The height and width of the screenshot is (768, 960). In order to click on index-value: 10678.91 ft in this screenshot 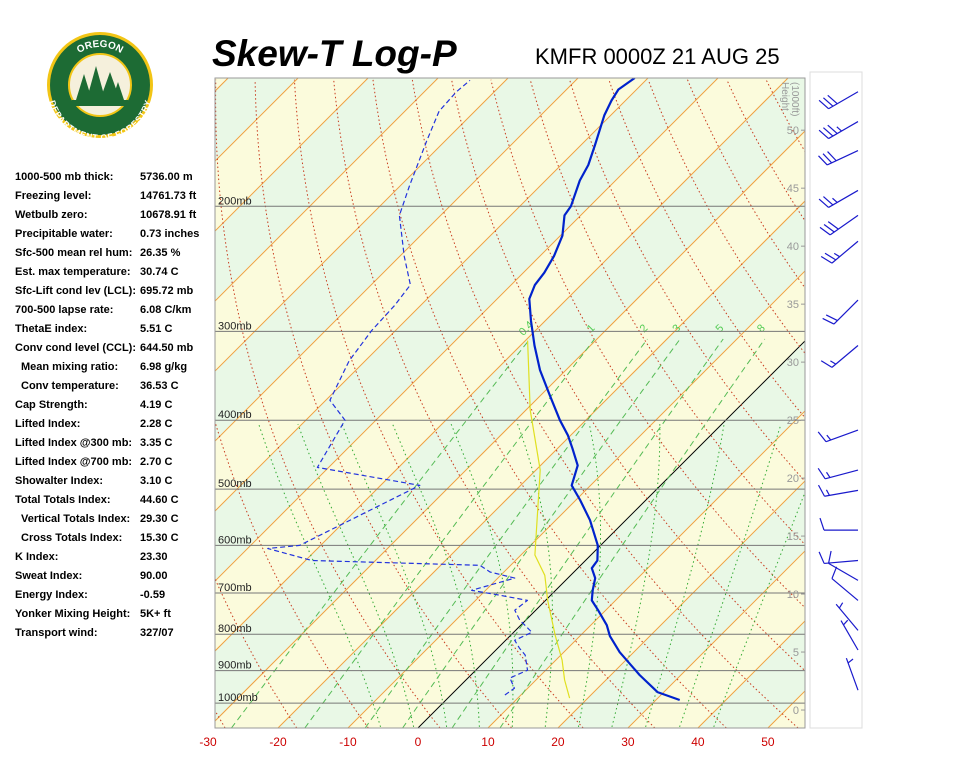, I will do `click(168, 215)`.